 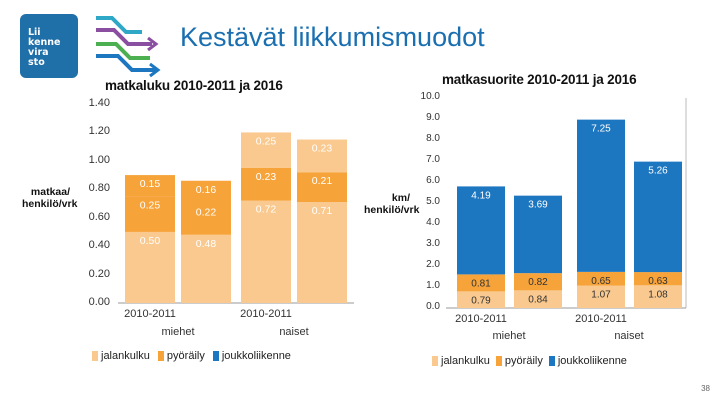 I want to click on slide-title: Kestävät liikkumismuodot, so click(x=332, y=37).